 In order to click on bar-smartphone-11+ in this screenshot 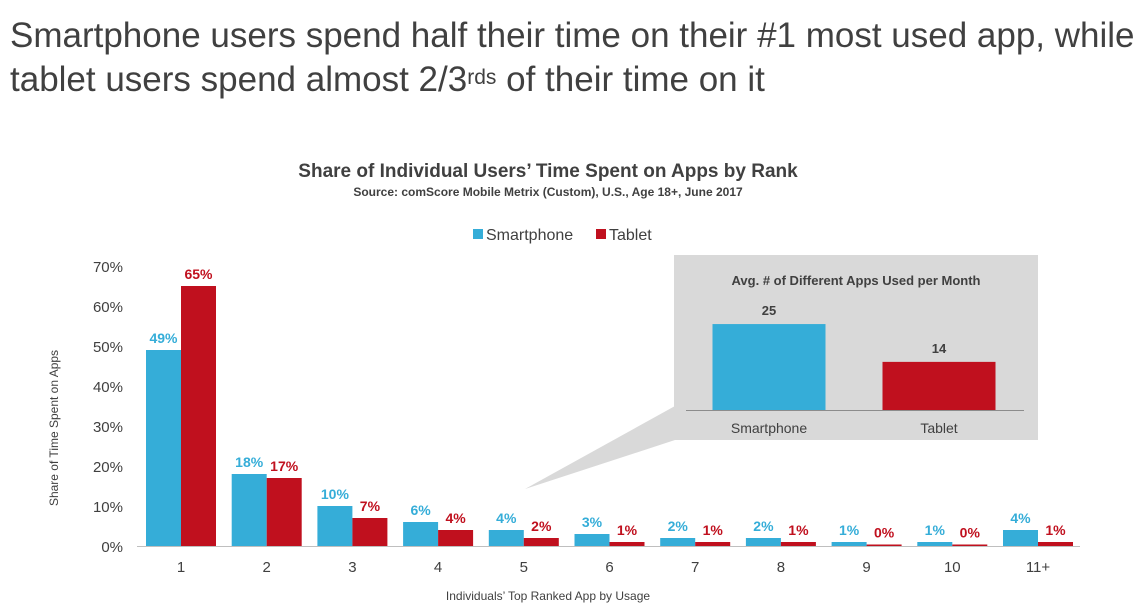, I will do `click(1020, 538)`.